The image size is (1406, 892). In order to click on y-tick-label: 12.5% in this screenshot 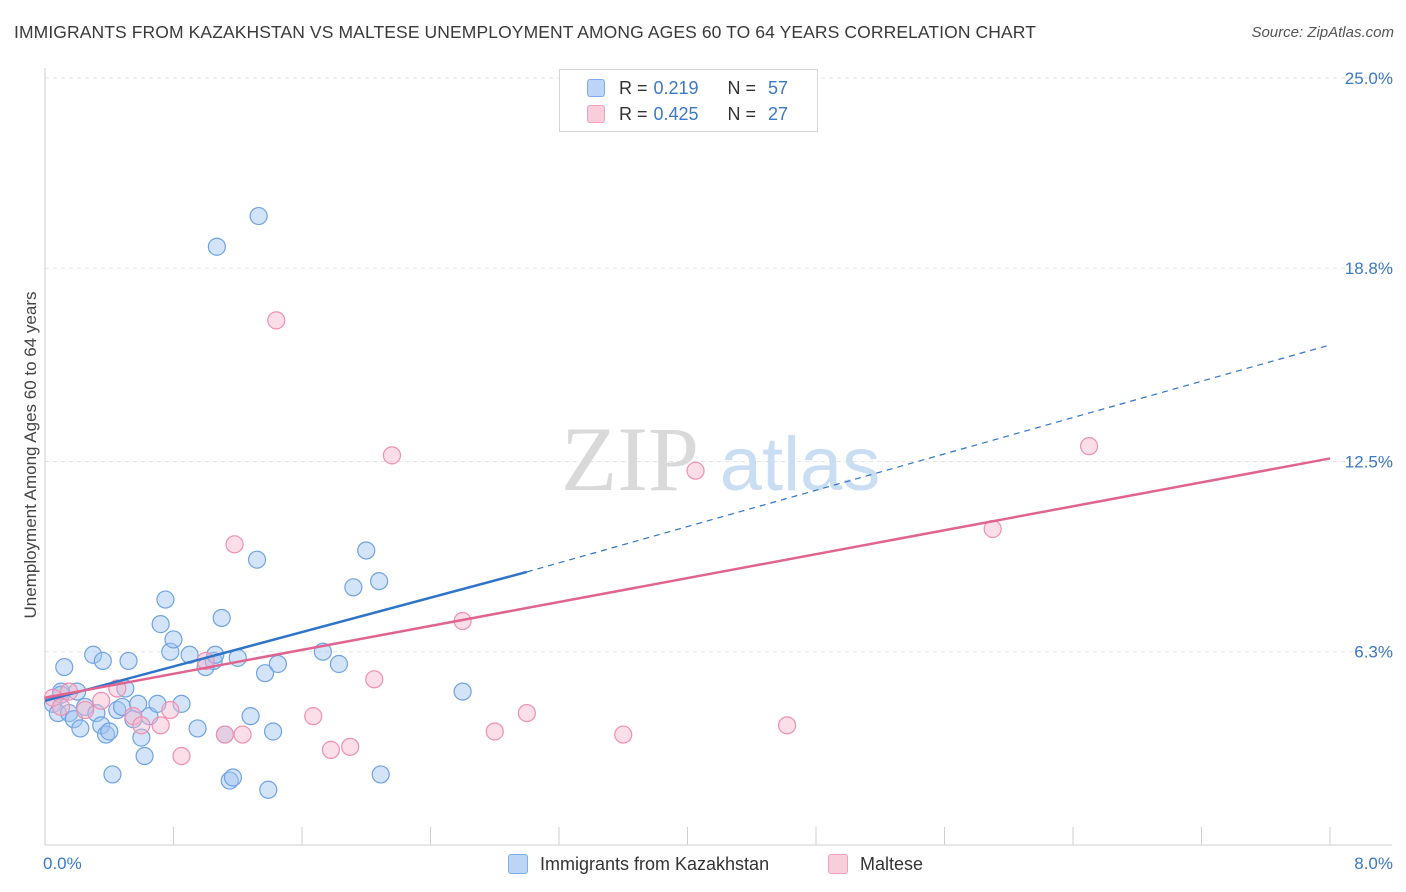, I will do `click(1369, 462)`.